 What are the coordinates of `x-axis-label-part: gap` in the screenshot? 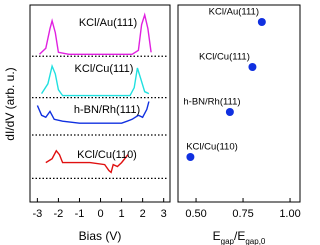 It's located at (228, 241).